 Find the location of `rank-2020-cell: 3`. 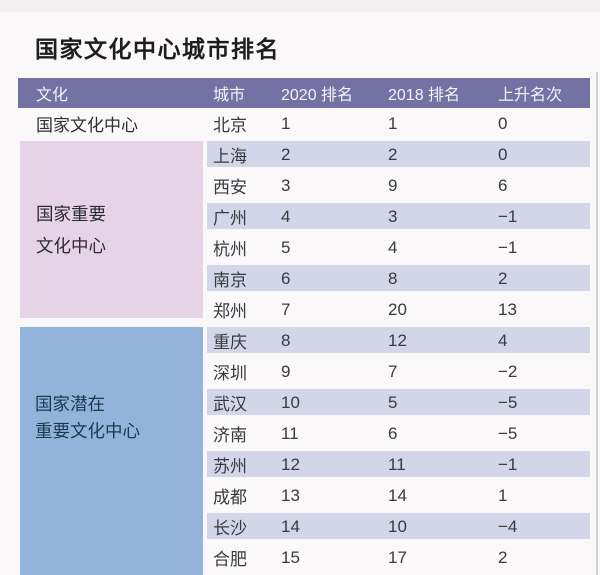

rank-2020-cell: 3 is located at coordinates (286, 185).